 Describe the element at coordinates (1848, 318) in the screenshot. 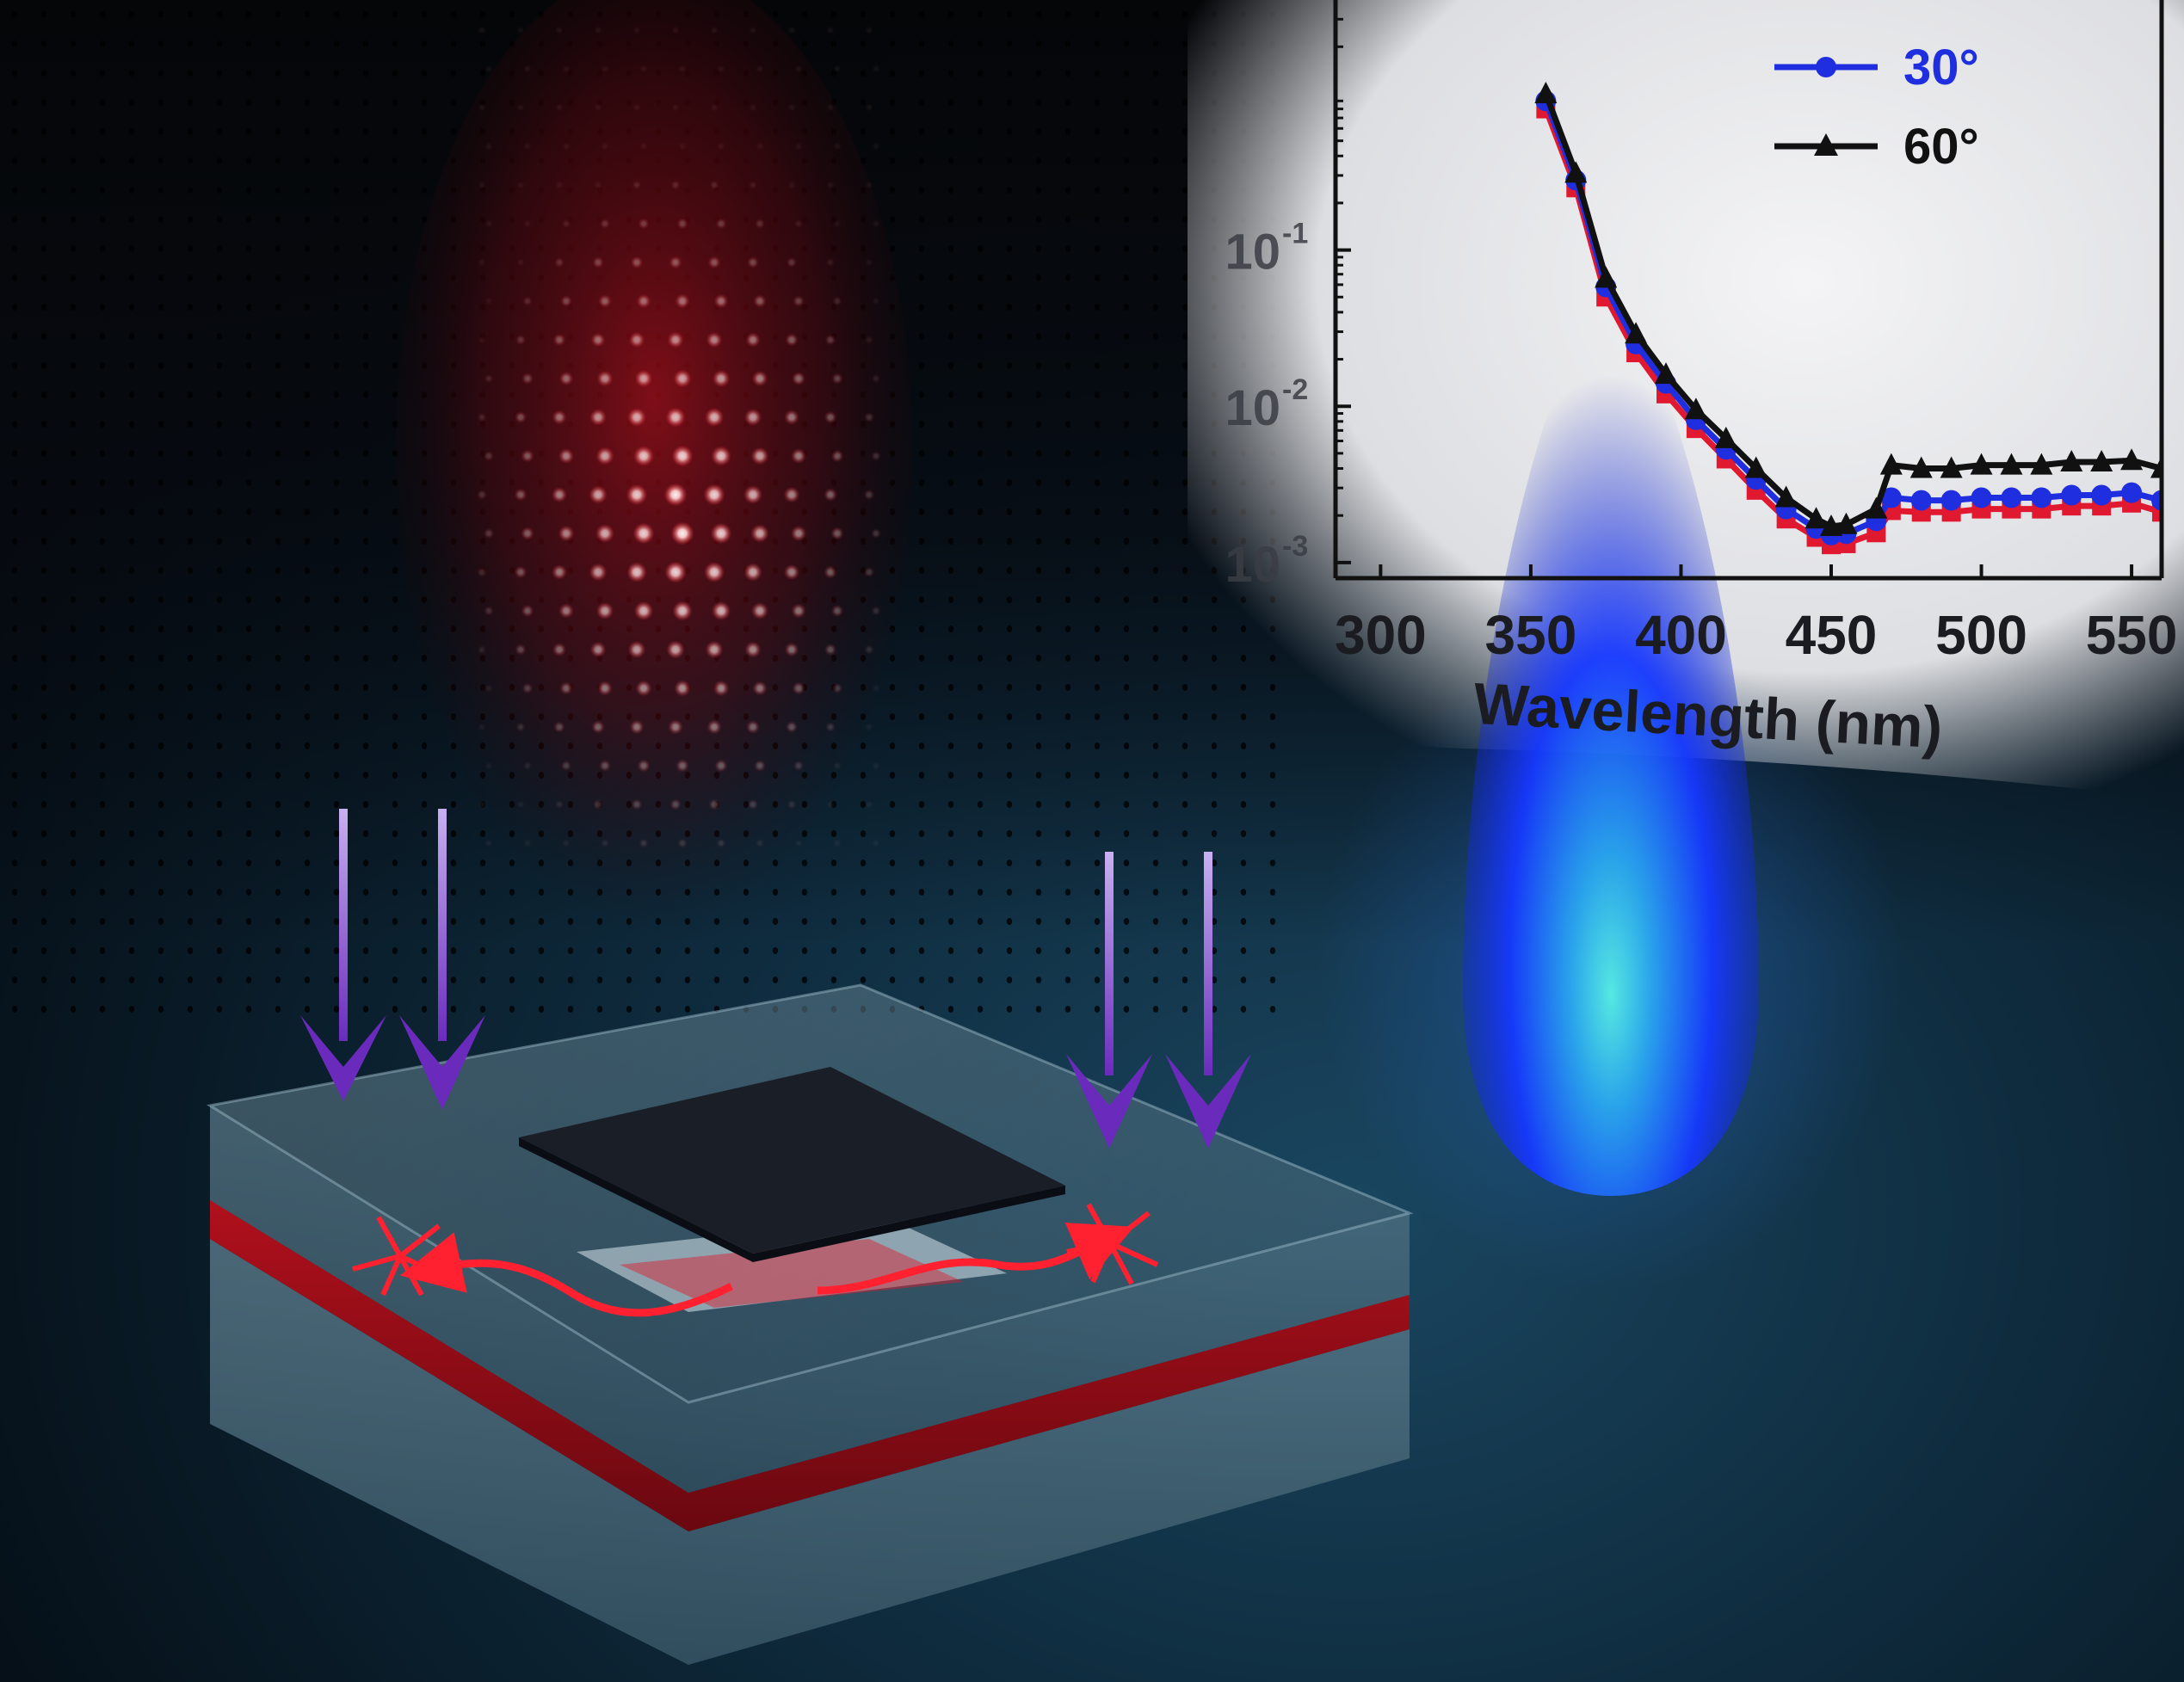

I see `chart-series-group` at that location.